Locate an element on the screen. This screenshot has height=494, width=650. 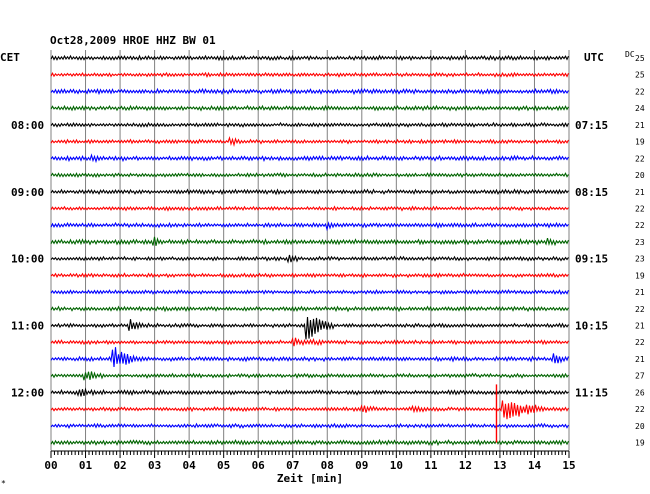
x-tick-label: 03 is located at coordinates (154, 465).